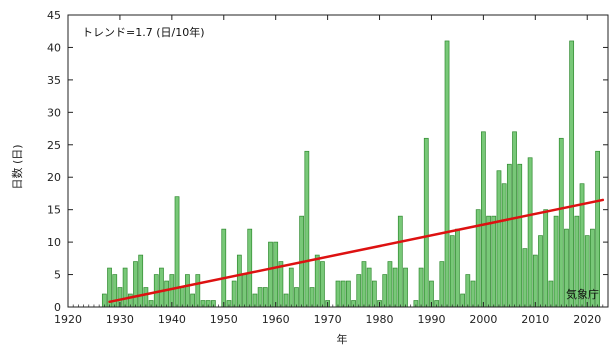  Describe the element at coordinates (597, 229) in the screenshot. I see `bar-2022` at that location.